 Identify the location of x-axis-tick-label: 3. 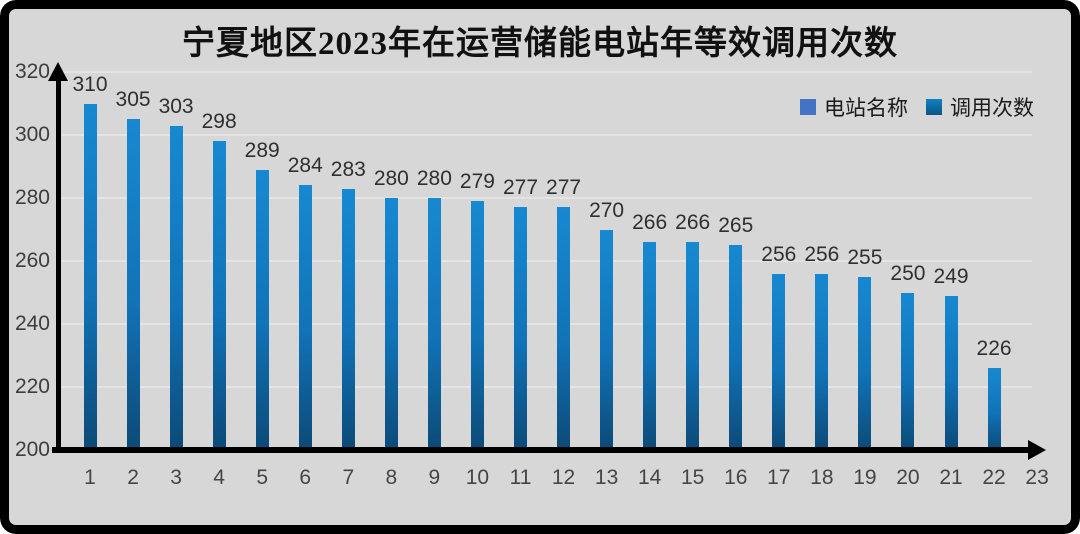
(176, 477).